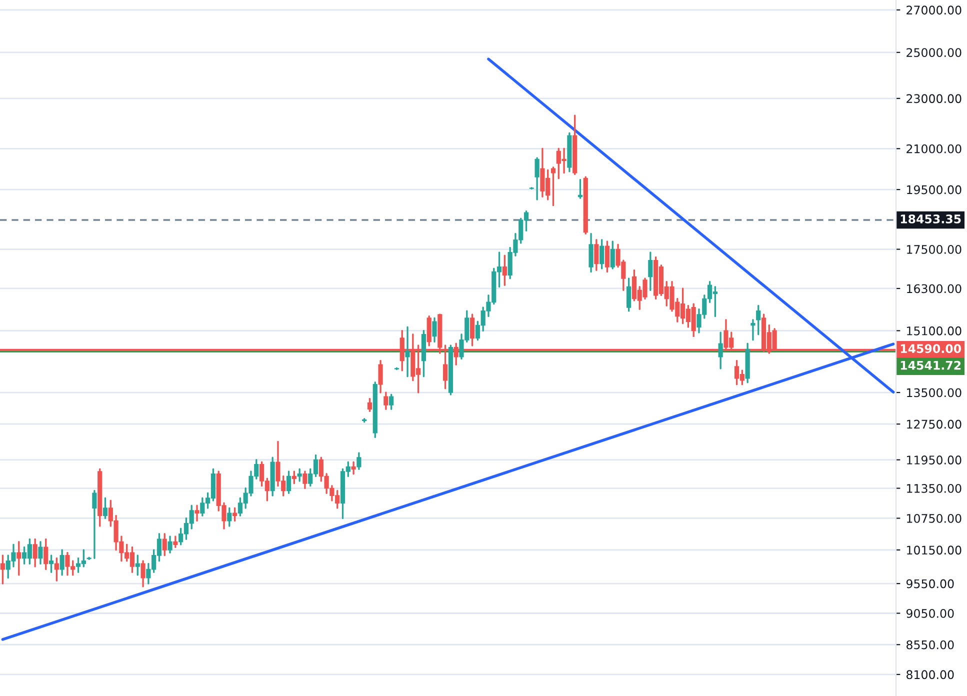 The width and height of the screenshot is (967, 696). What do you see at coordinates (930, 613) in the screenshot?
I see `y-tick-label: 9050.00` at bounding box center [930, 613].